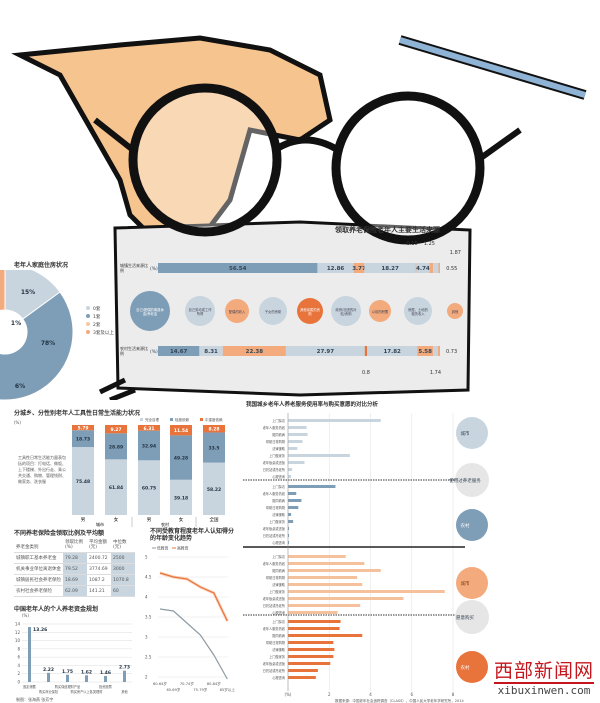 The height and width of the screenshot is (703, 600). What do you see at coordinates (274, 535) in the screenshot?
I see `category-label: 日托站或托老所` at bounding box center [274, 535].